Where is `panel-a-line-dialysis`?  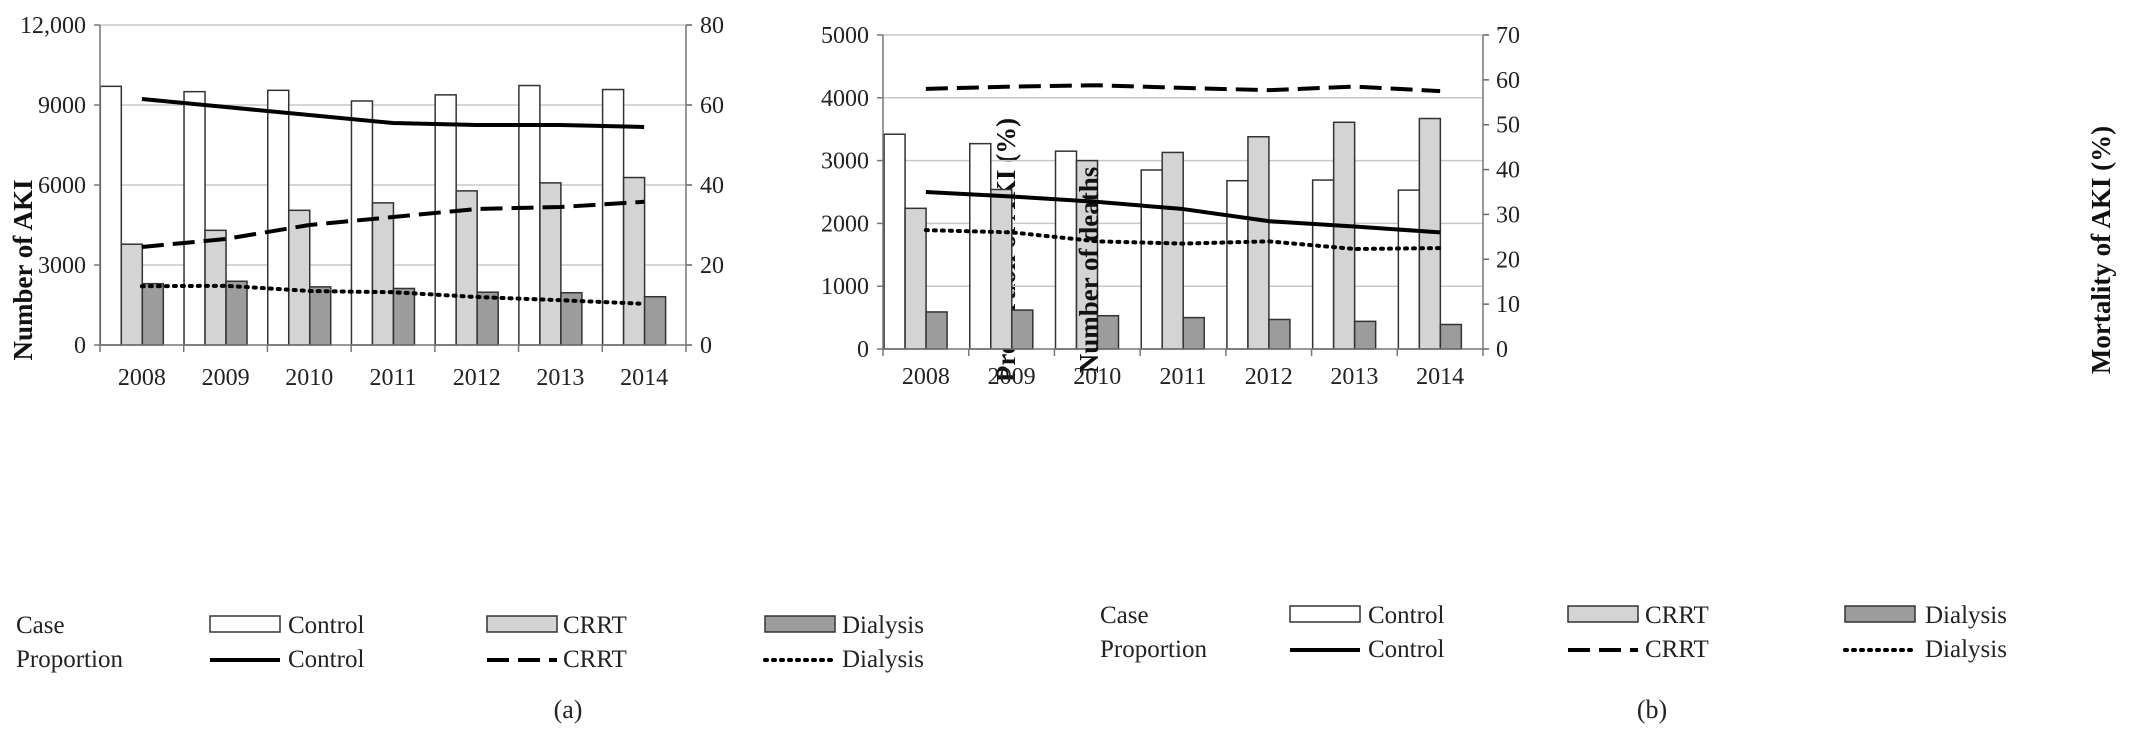 panel-a-line-dialysis is located at coordinates (393, 294).